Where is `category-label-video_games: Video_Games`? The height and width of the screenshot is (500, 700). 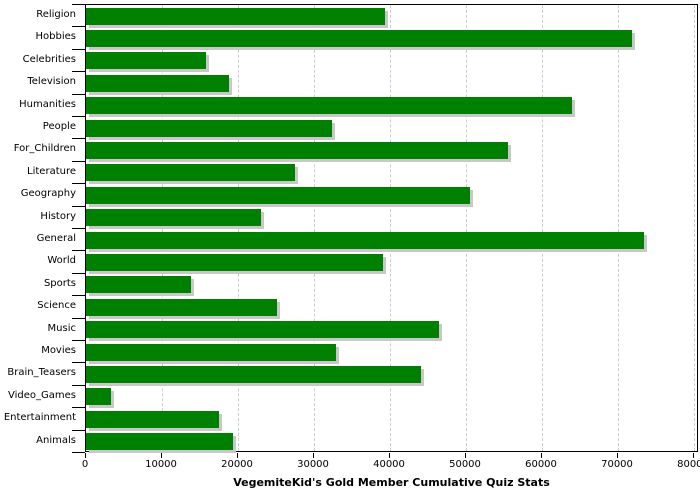 category-label-video_games: Video_Games is located at coordinates (42, 395).